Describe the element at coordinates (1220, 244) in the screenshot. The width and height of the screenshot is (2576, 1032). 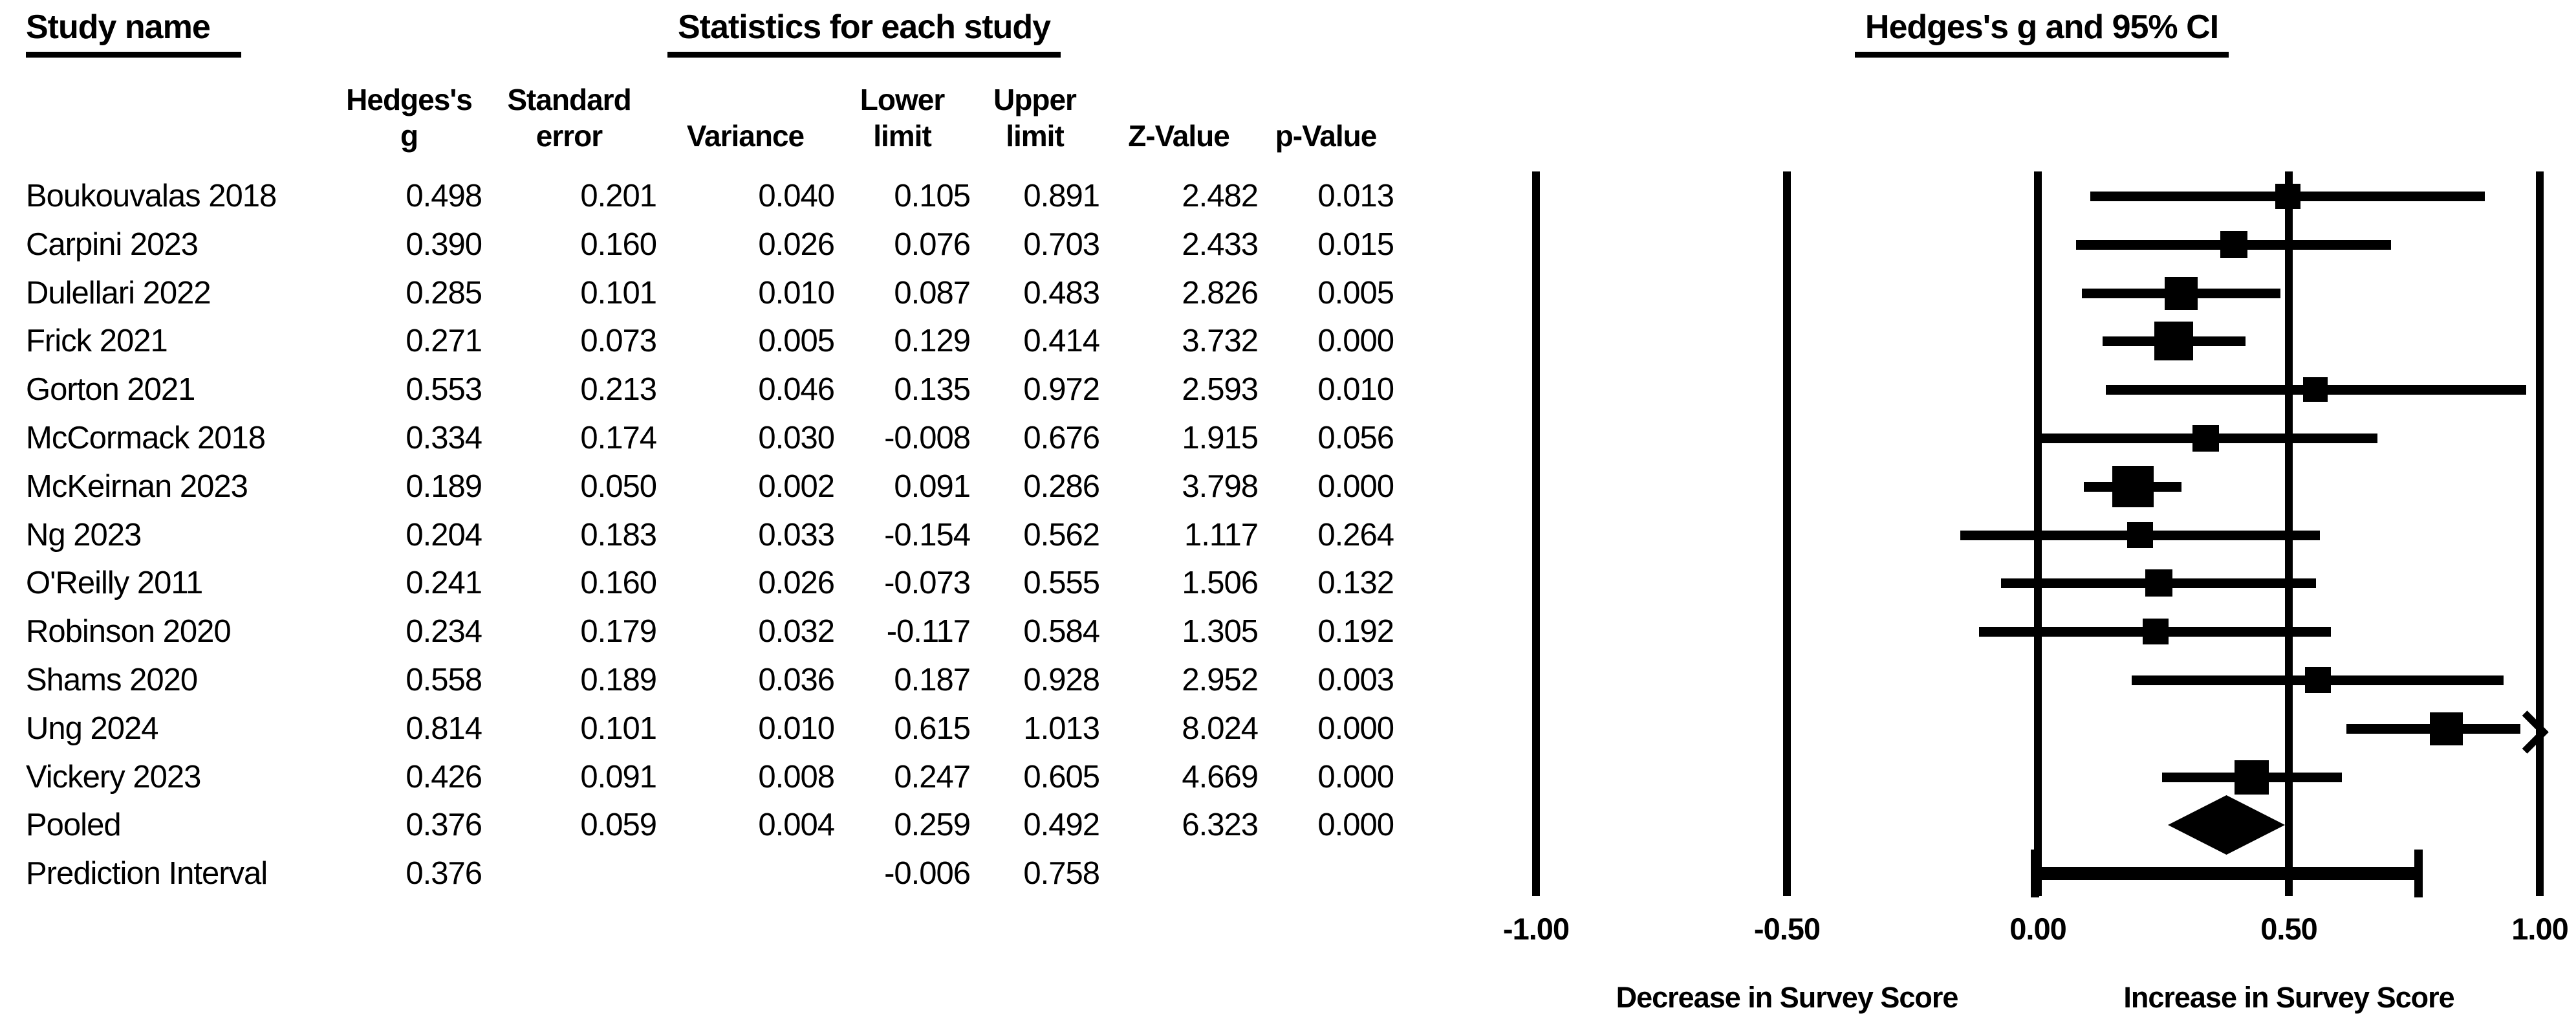
I see `stat-value: 2.433` at that location.